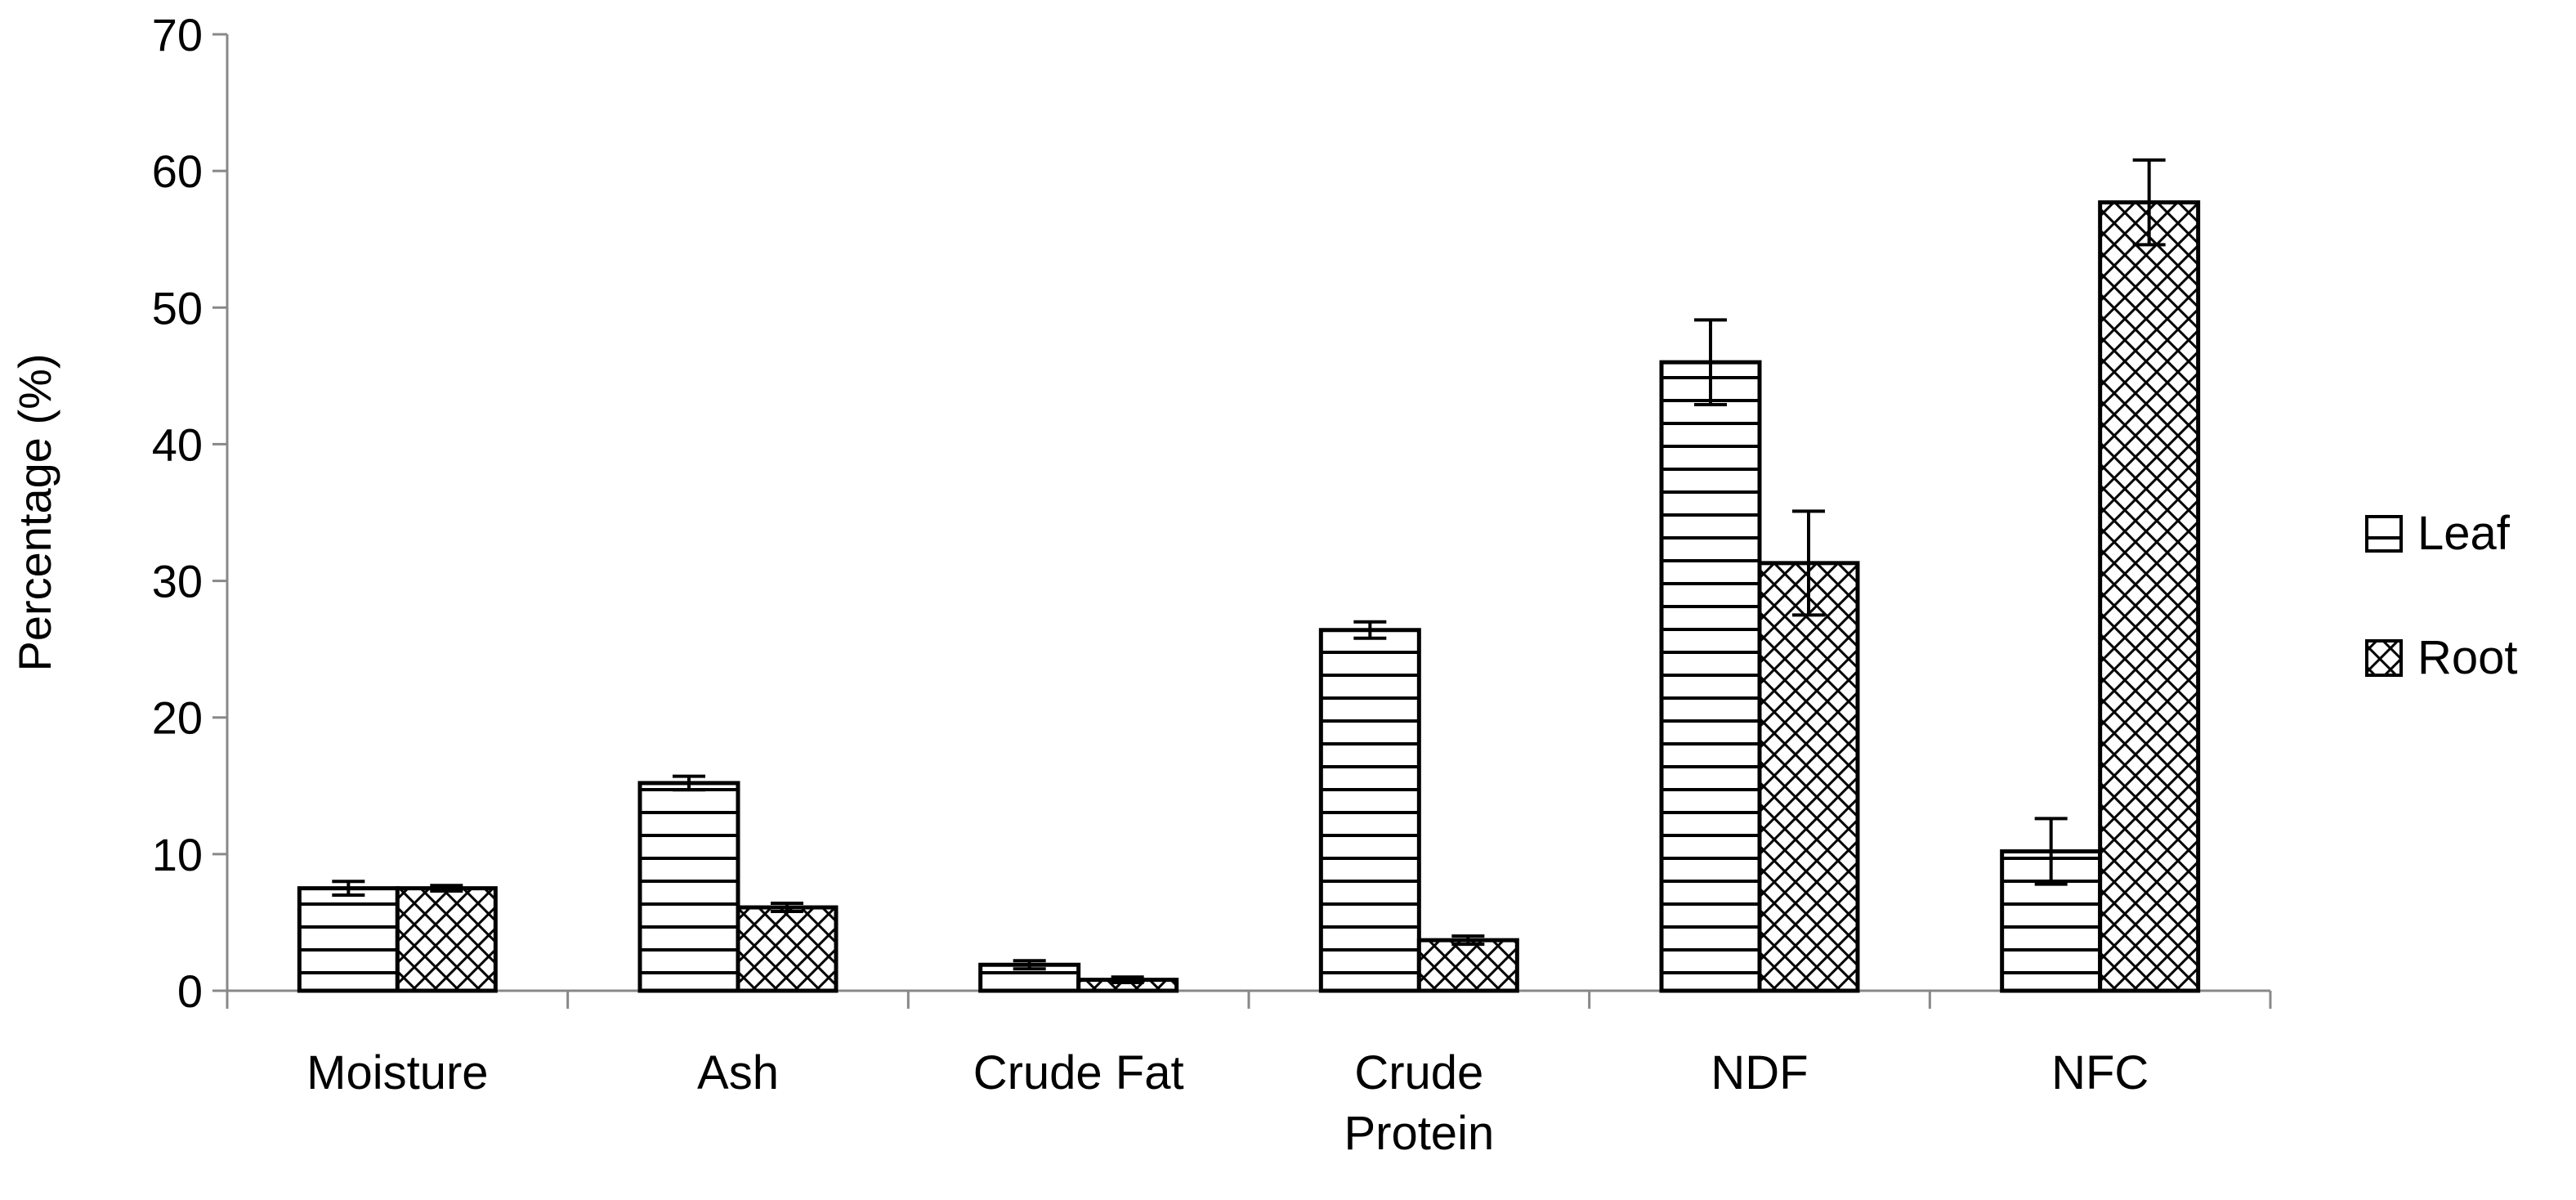 Image resolution: width=2576 pixels, height=1200 pixels. I want to click on y-tick-label: 10, so click(177, 854).